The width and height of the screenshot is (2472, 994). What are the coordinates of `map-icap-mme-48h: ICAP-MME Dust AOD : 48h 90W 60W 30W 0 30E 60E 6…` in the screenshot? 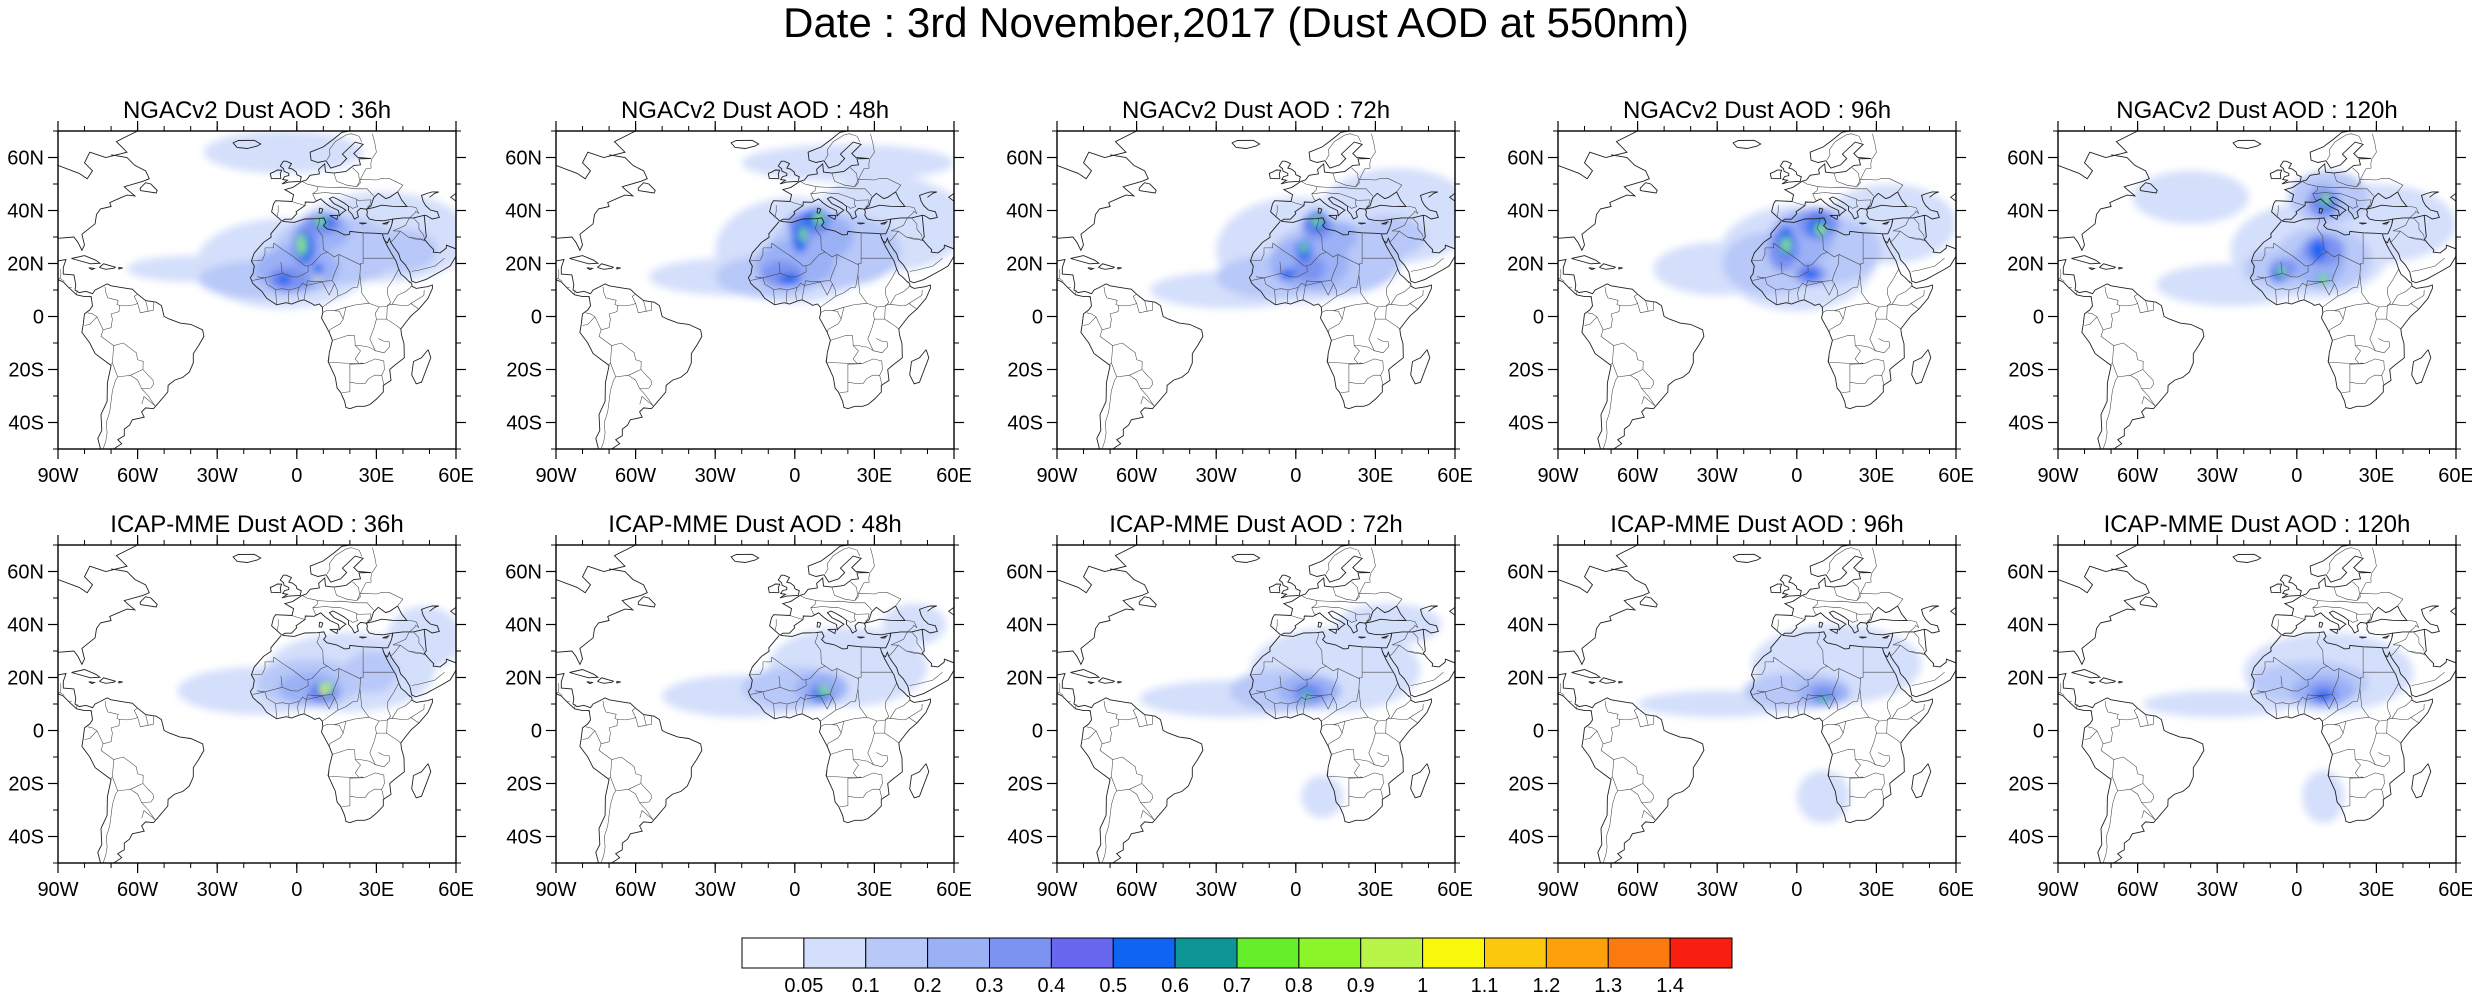 It's located at (738, 706).